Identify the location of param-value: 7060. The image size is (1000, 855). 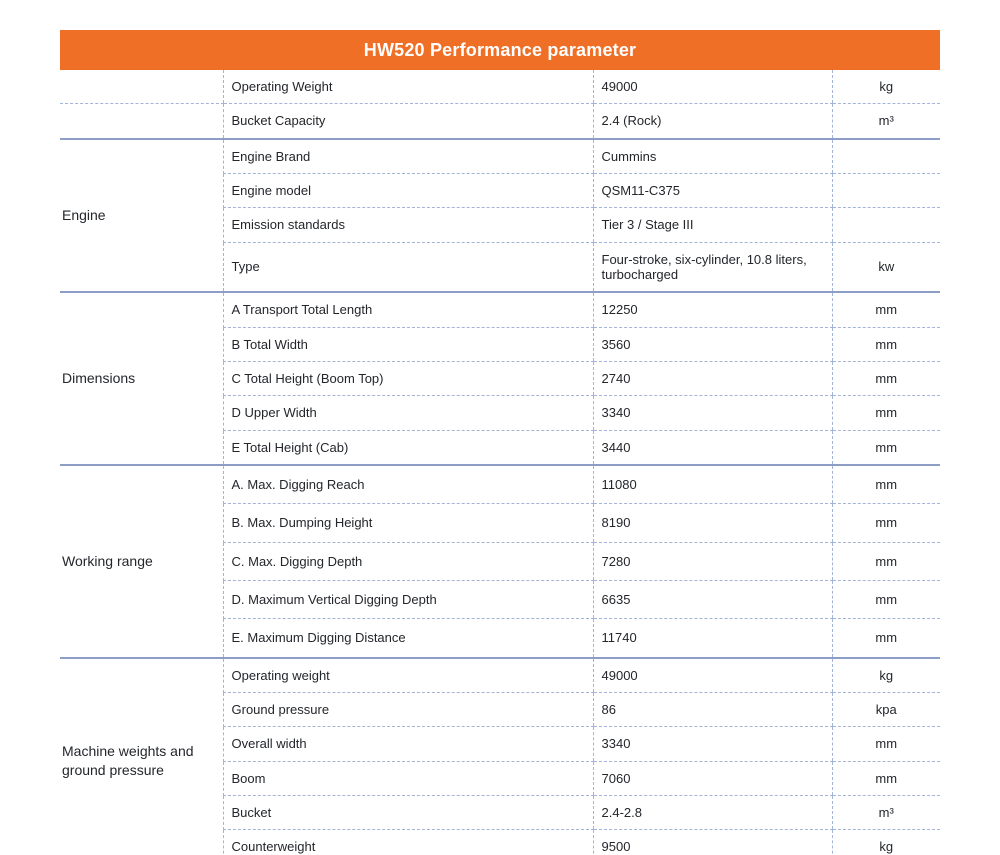
(712, 778).